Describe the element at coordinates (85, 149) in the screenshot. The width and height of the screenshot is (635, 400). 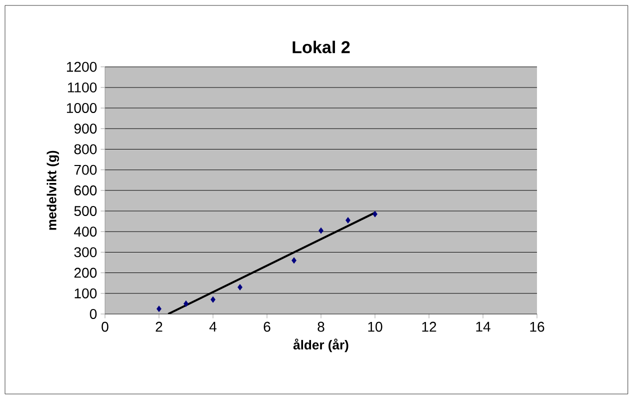
I see `y-tick-label: 800` at that location.